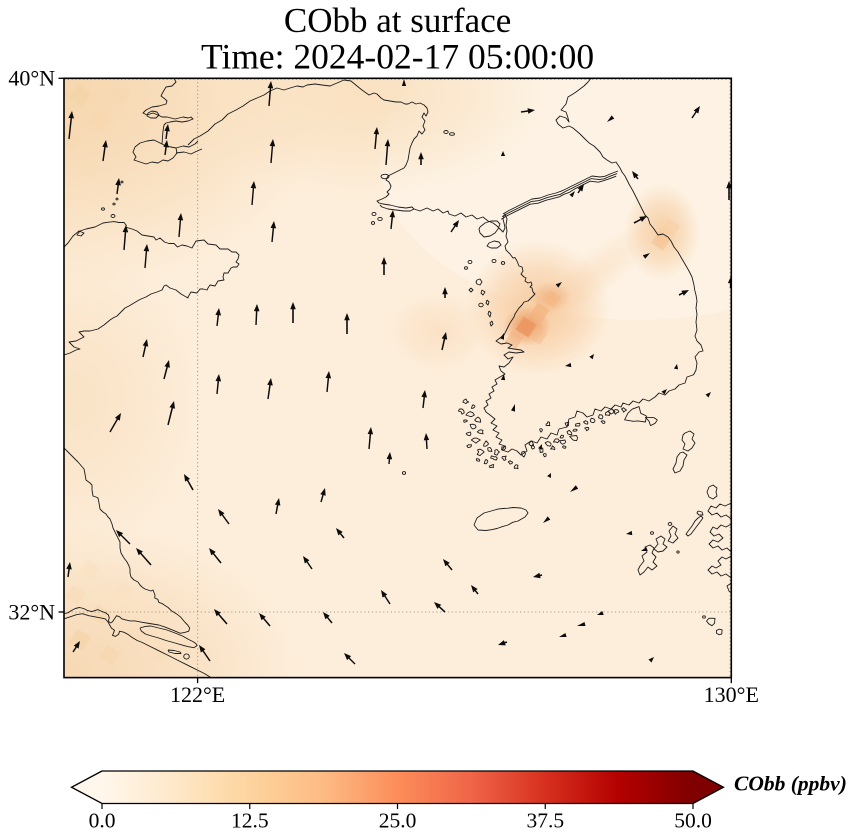 Image resolution: width=854 pixels, height=839 pixels. Describe the element at coordinates (397, 57) in the screenshot. I see `svg-text: Time: 2024-02-17 05:00:00` at that location.